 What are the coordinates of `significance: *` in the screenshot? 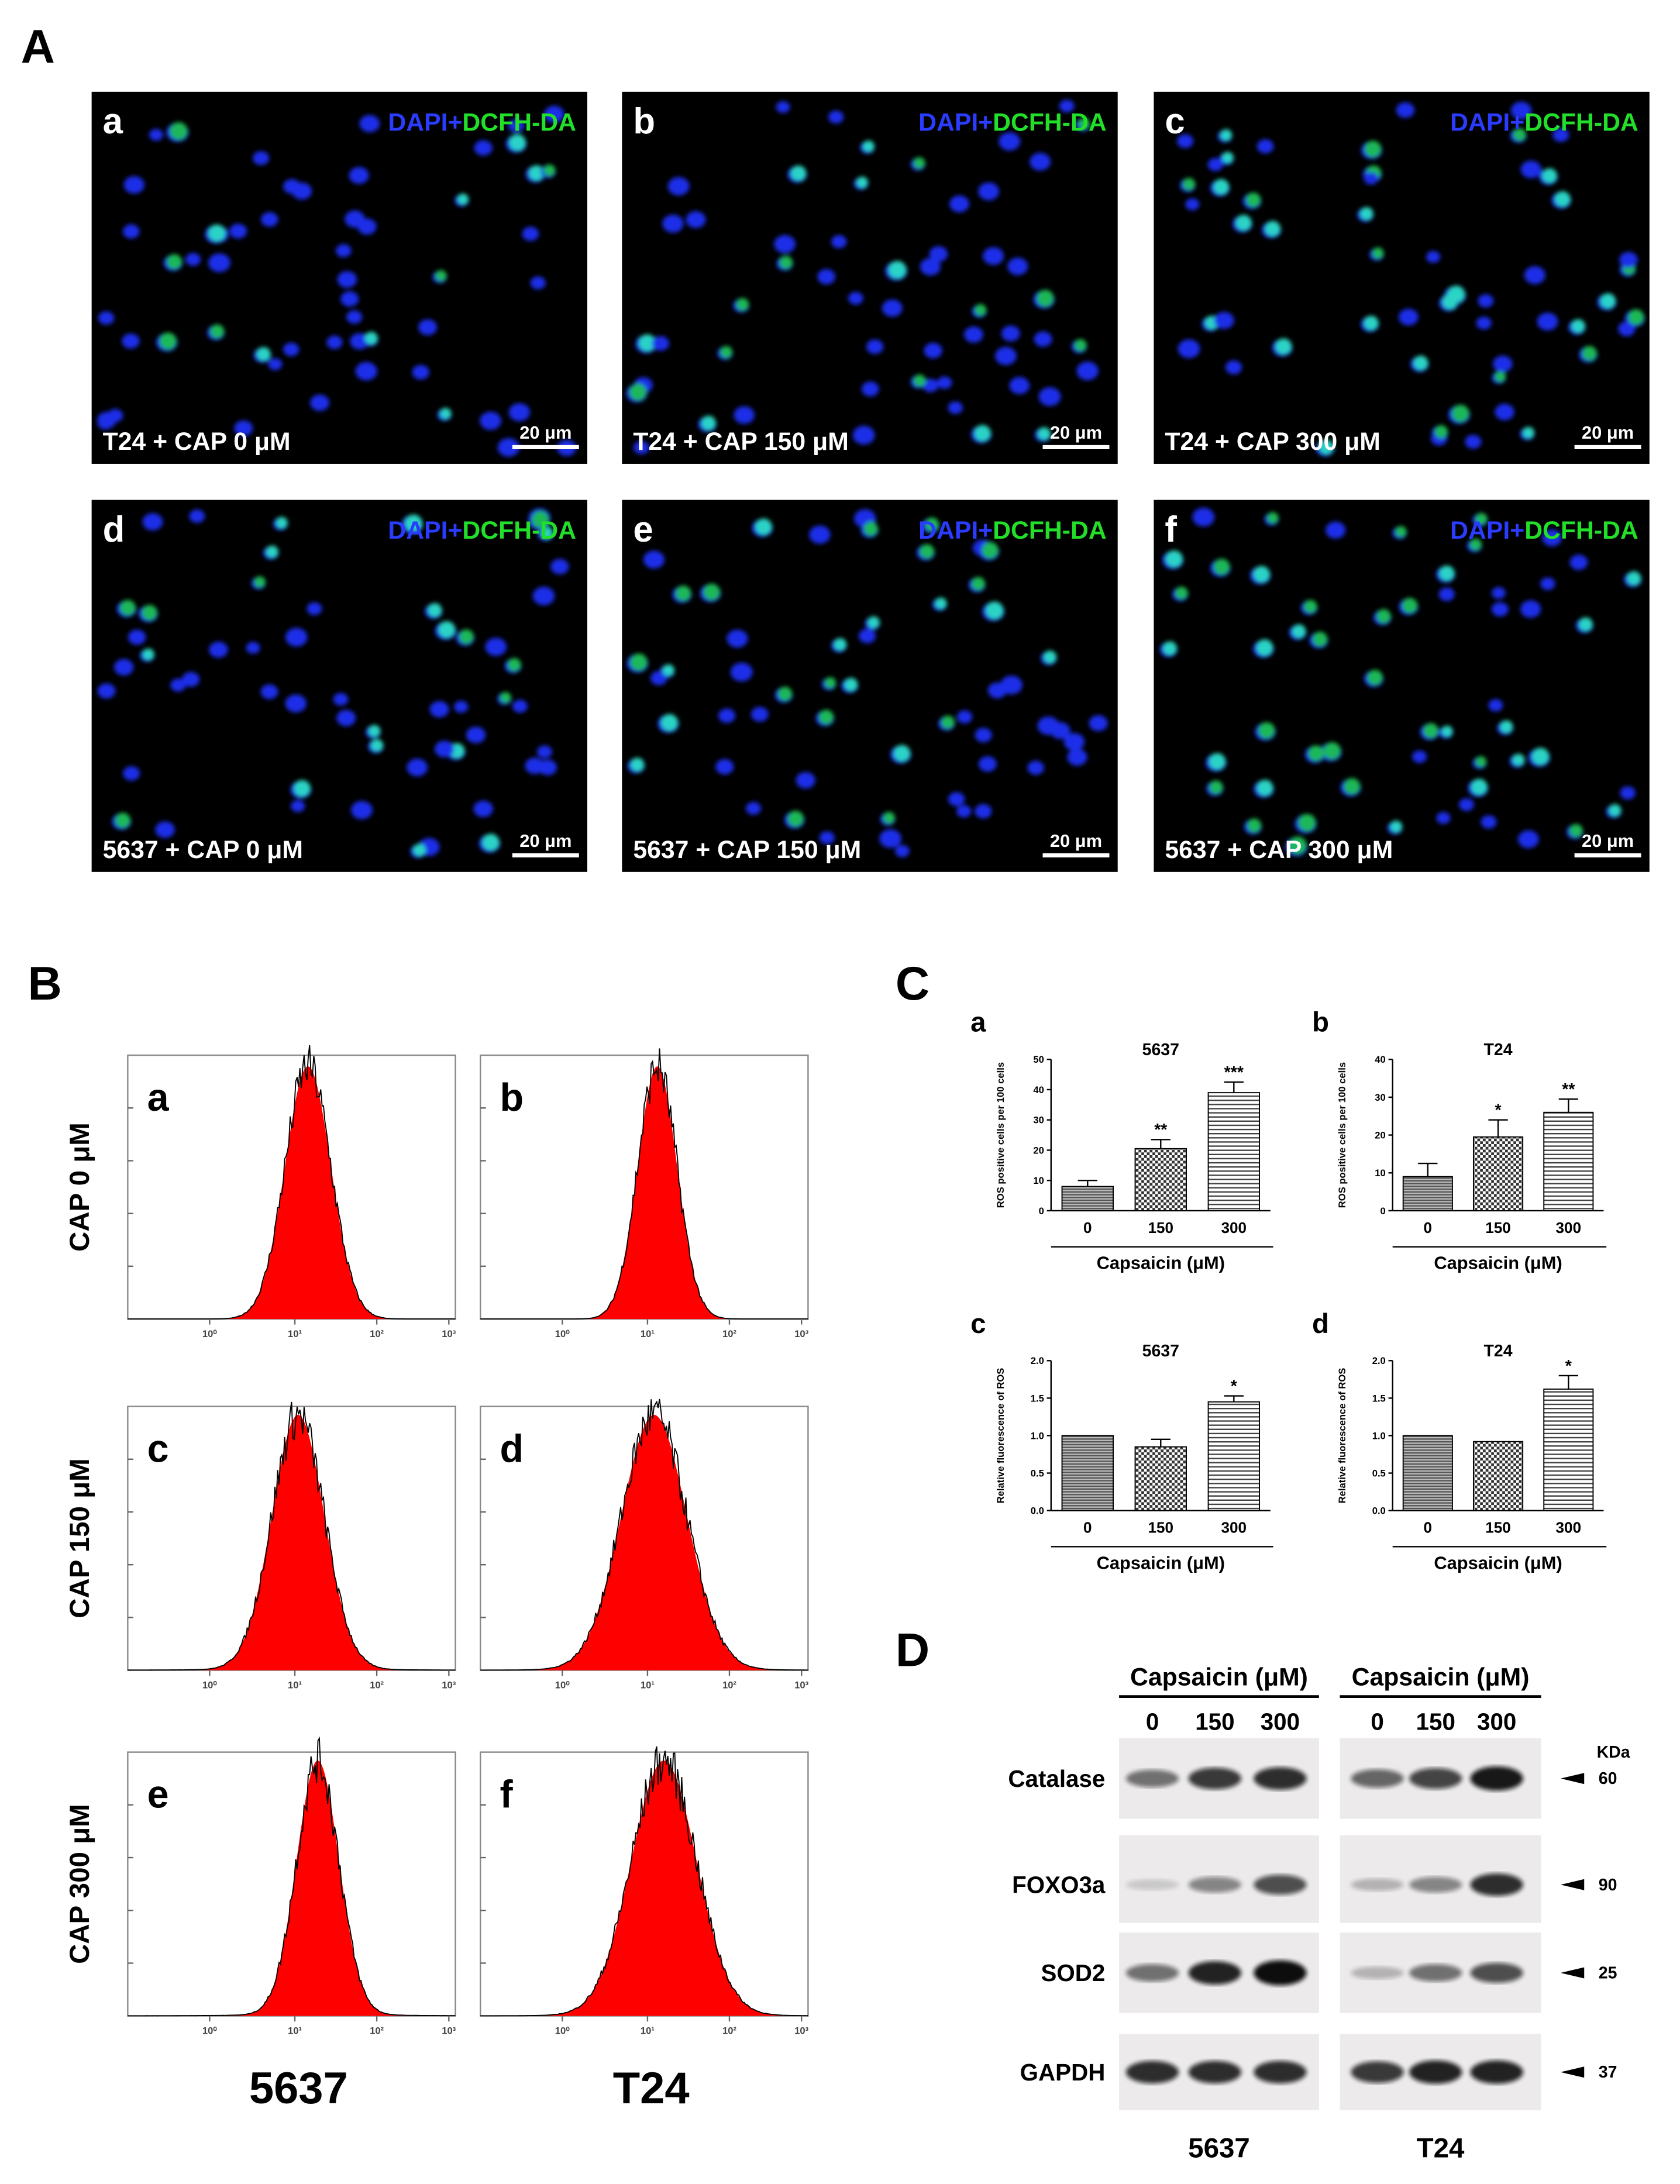 It's located at (1568, 1366).